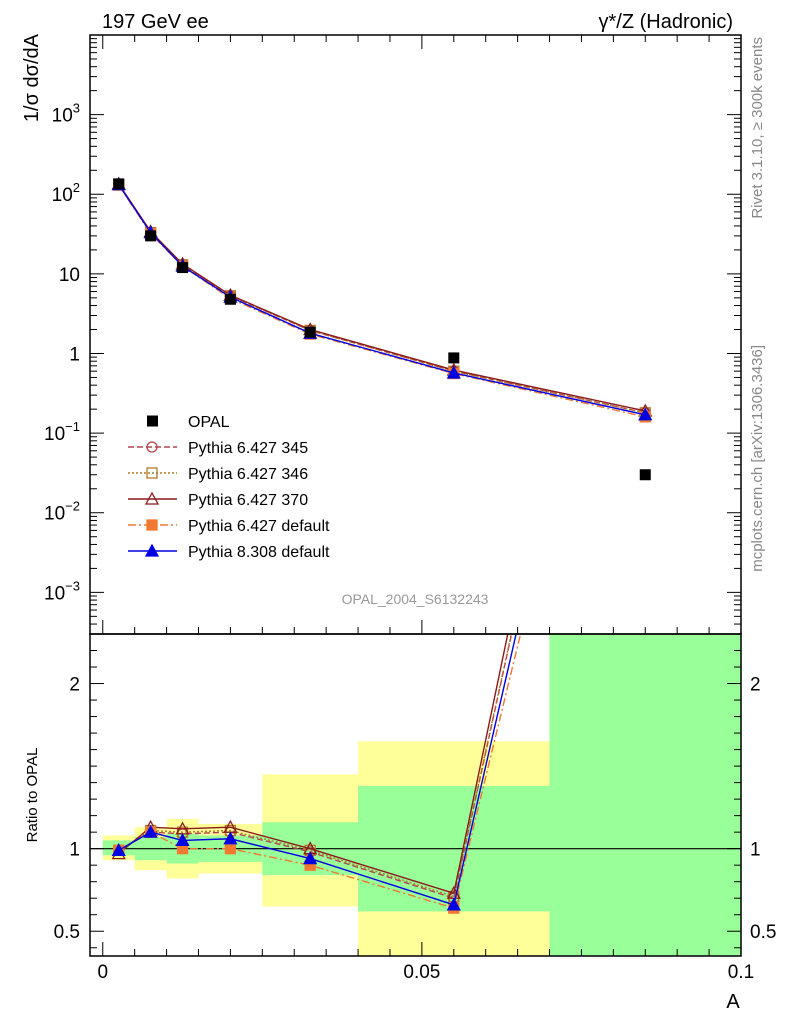 This screenshot has height=1024, width=786. Describe the element at coordinates (32, 795) in the screenshot. I see `ratio-axis-label: Ratio to OPAL` at that location.